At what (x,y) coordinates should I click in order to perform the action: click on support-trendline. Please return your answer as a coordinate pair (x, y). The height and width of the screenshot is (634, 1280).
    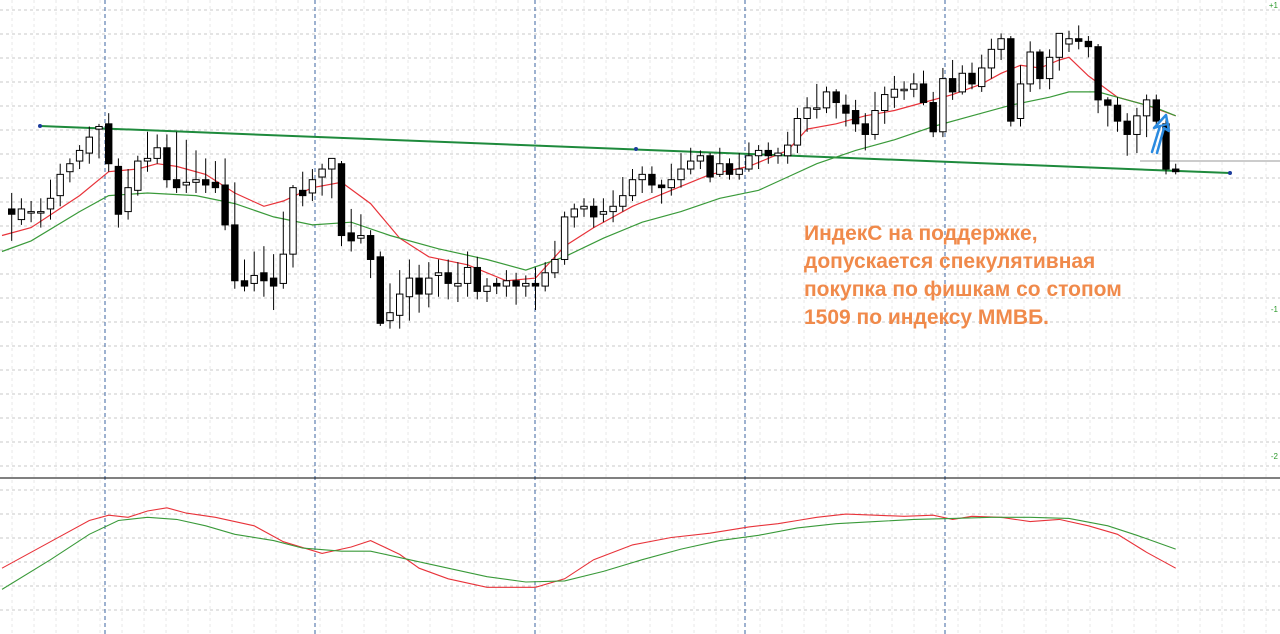
    Looking at the image, I should click on (659, 149).